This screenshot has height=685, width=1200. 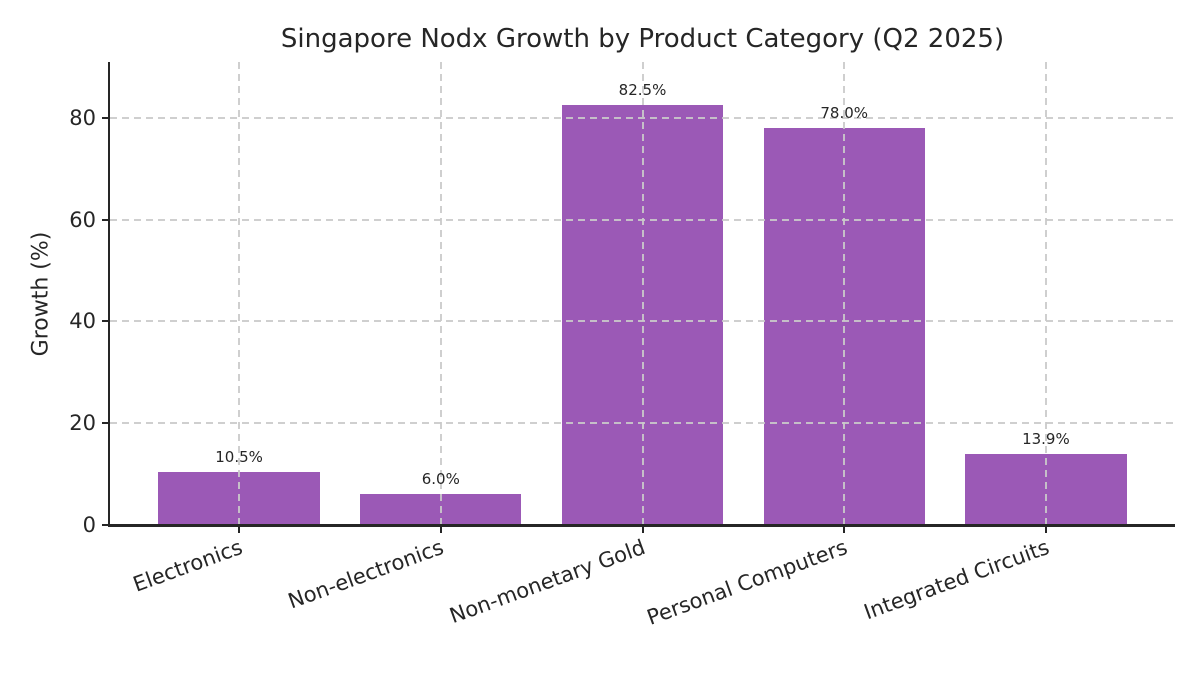 I want to click on x-tick-label-text: Integrated Circuits, so click(x=956, y=580).